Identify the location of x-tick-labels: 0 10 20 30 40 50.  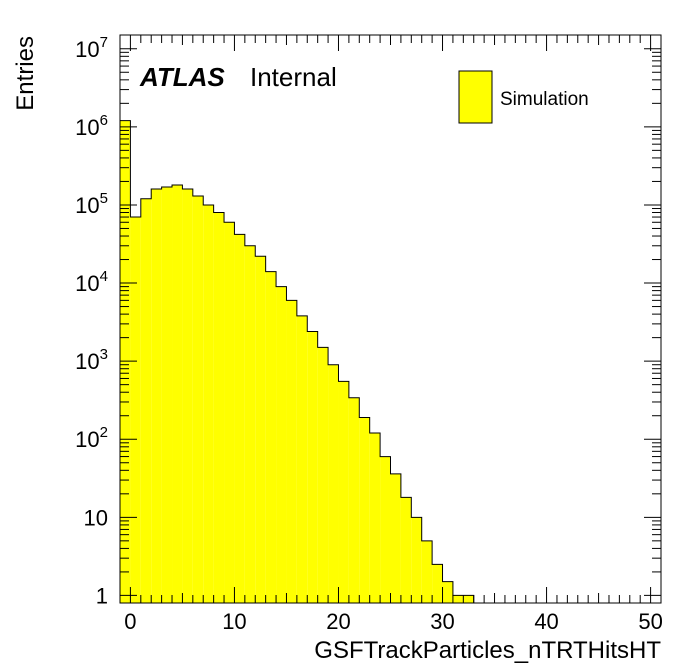
(393, 621).